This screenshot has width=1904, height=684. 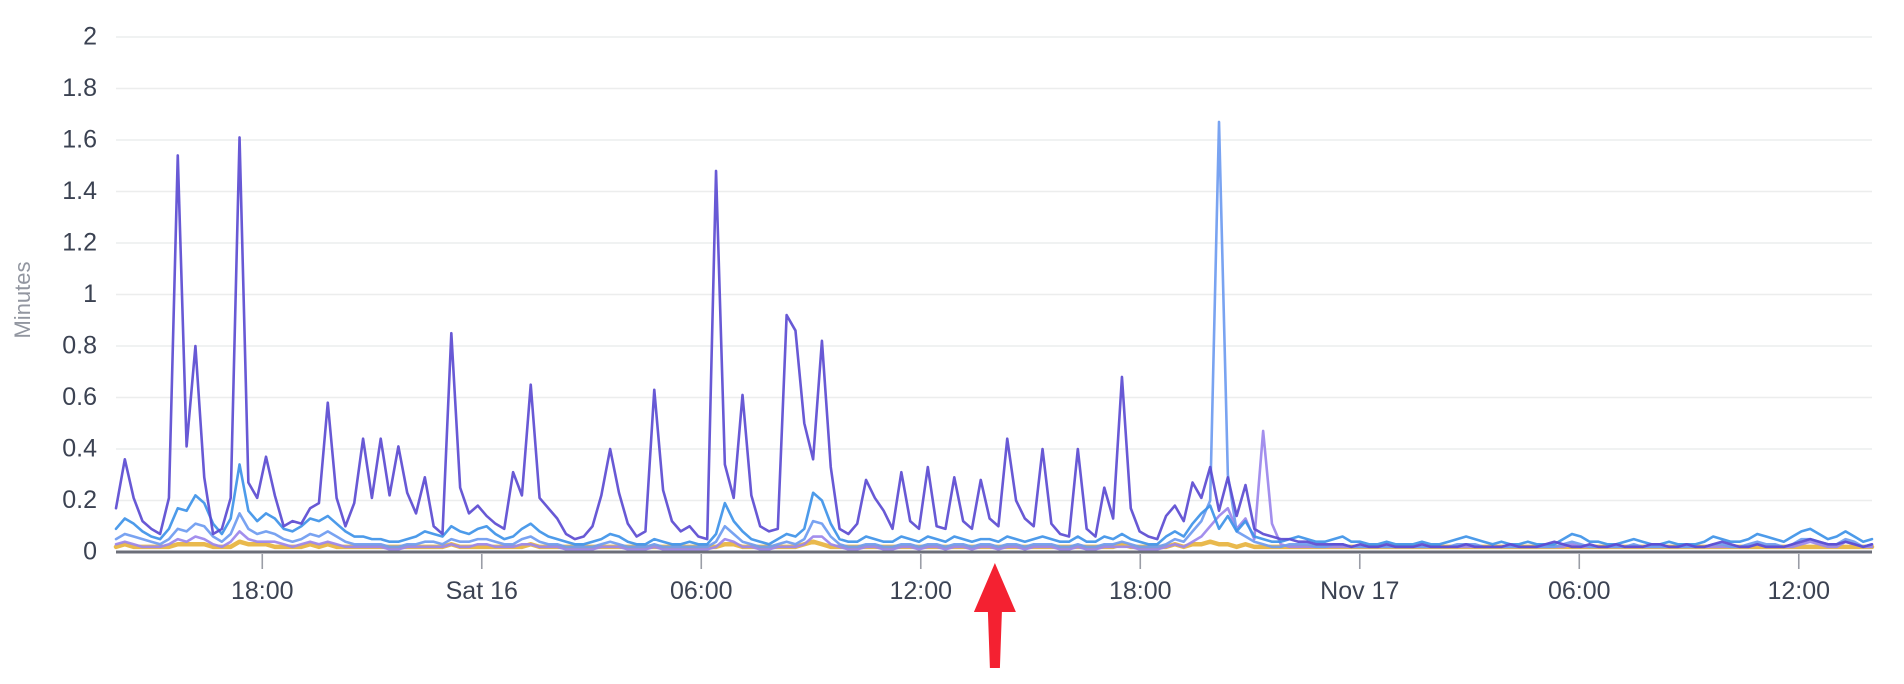 I want to click on y-tick-label: 2, so click(x=90, y=37).